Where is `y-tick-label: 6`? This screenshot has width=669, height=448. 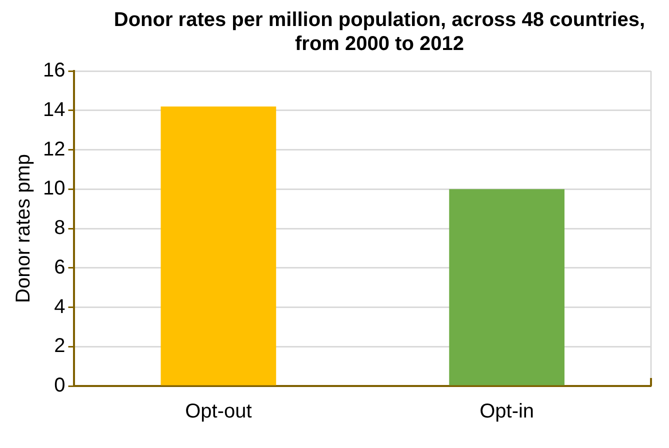
y-tick-label: 6 is located at coordinates (60, 267).